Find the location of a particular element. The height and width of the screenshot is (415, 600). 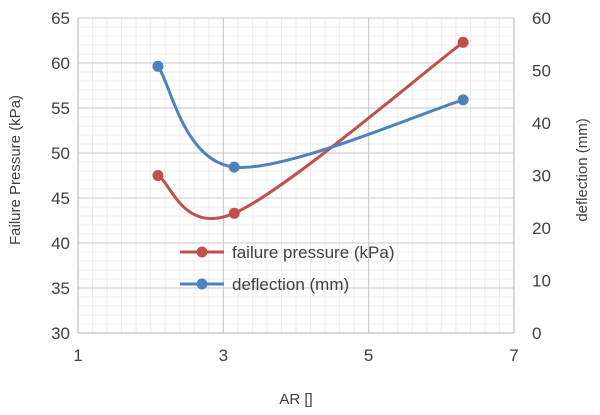

y-tick-label: 60 is located at coordinates (60, 63).